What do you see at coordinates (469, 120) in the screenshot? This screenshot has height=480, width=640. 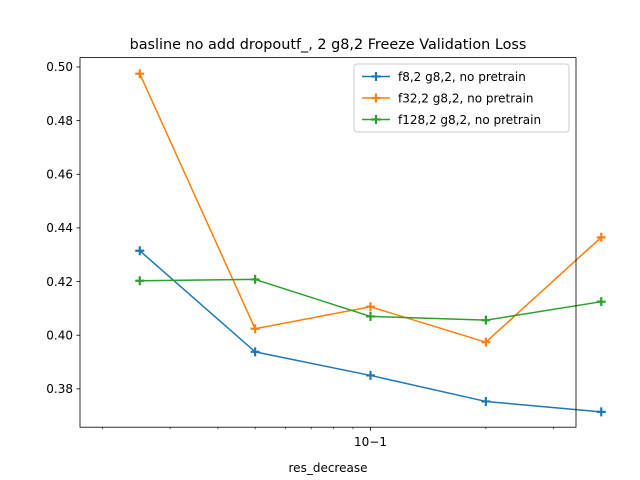 I see `legend-label: f128,2 g8,2, no pretrain` at bounding box center [469, 120].